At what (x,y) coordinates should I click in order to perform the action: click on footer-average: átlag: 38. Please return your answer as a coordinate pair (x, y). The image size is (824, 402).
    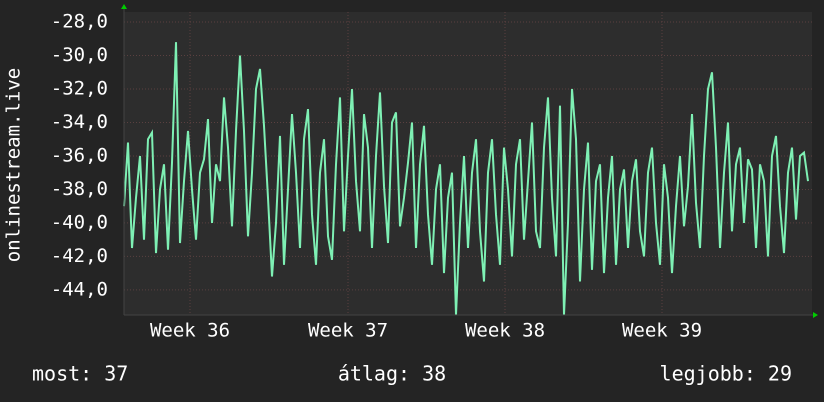
    Looking at the image, I should click on (392, 374).